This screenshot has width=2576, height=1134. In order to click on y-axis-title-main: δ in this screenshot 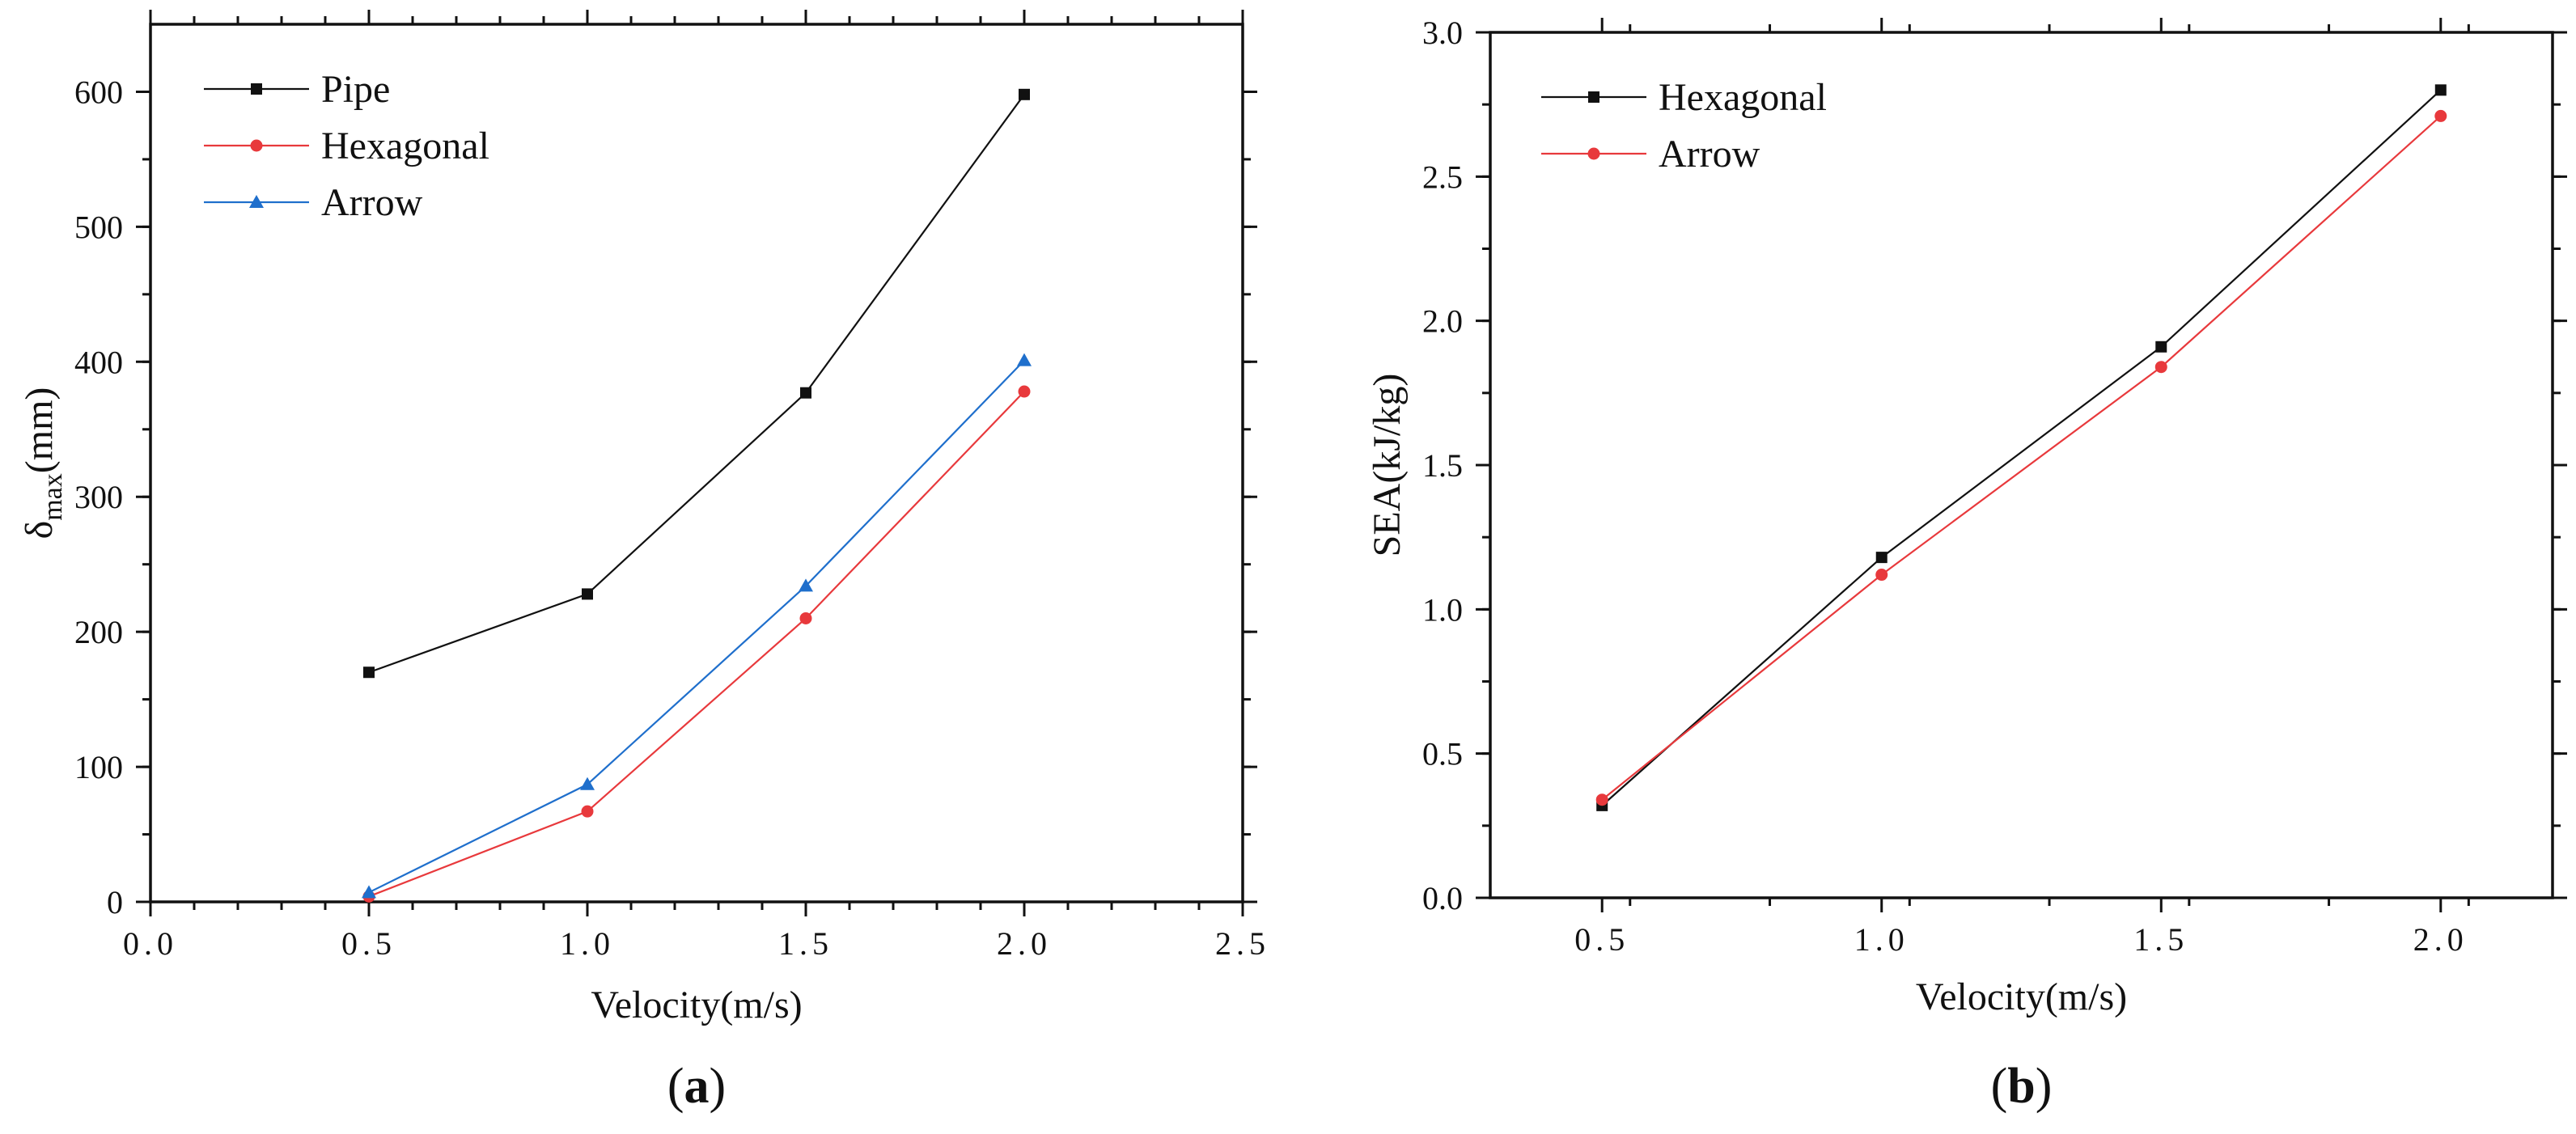, I will do `click(39, 530)`.